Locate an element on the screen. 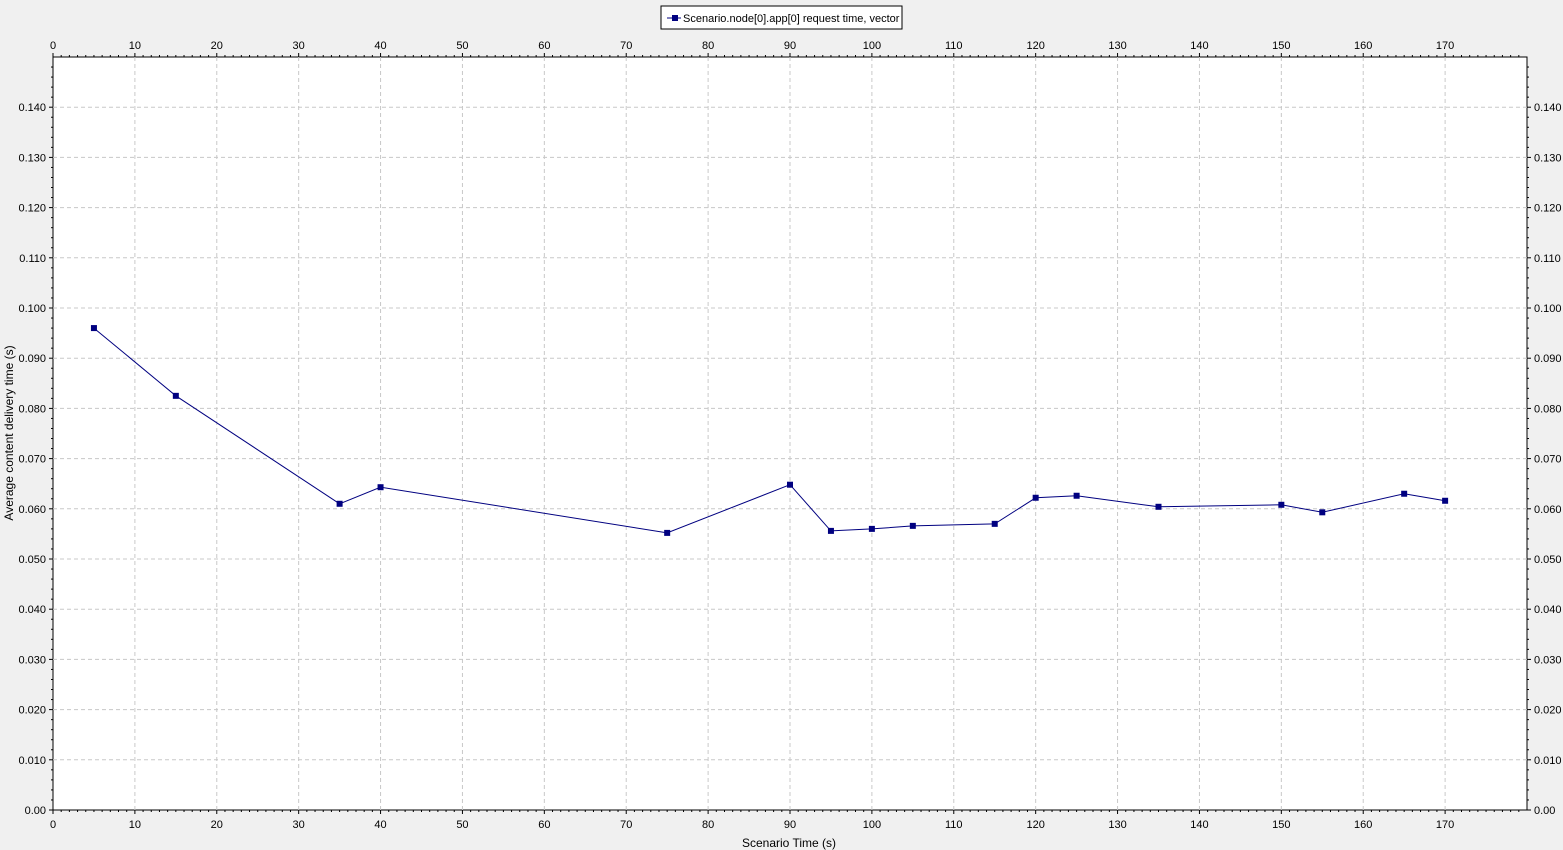  x-tick-label-bottom: 0 is located at coordinates (53, 825).